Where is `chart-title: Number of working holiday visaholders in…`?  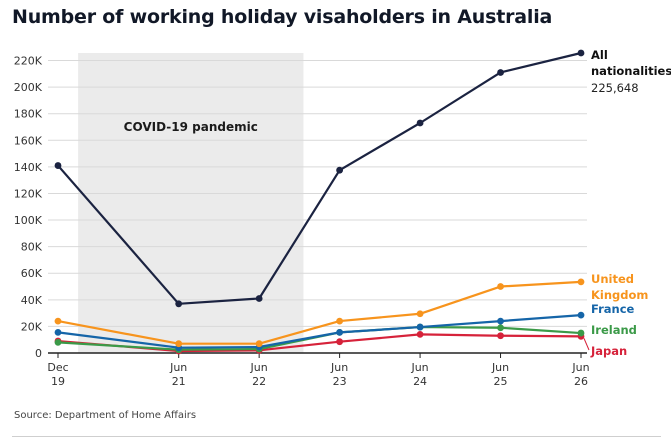
chart-title: Number of working holiday visaholders in… is located at coordinates (282, 17).